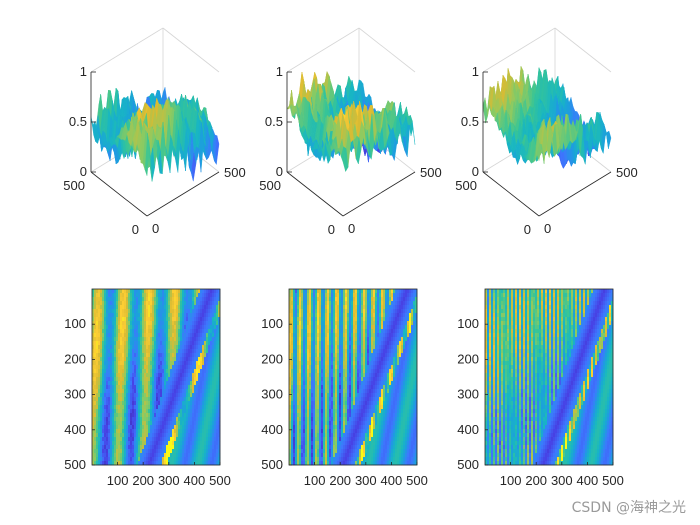 The width and height of the screenshot is (700, 525). Describe the element at coordinates (331, 229) in the screenshot. I see `y-tick-label: 0` at that location.